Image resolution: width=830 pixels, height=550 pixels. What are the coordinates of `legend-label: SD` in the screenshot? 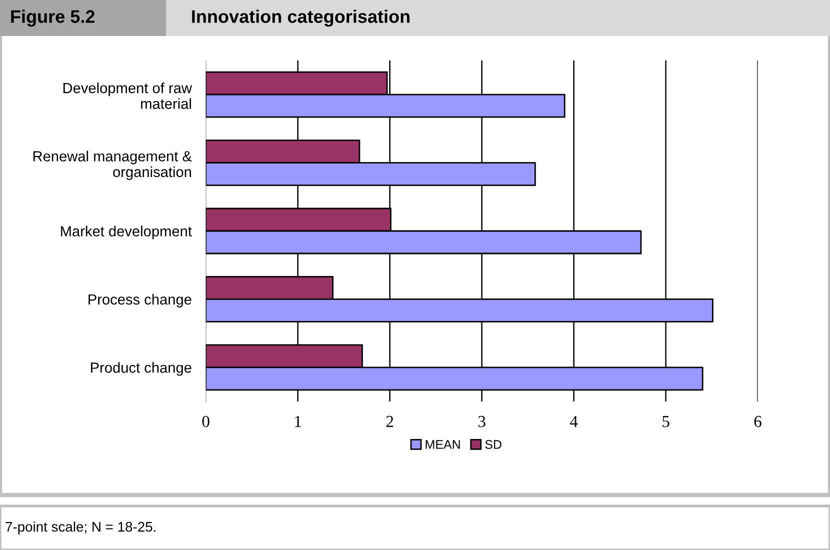 It's located at (493, 444).